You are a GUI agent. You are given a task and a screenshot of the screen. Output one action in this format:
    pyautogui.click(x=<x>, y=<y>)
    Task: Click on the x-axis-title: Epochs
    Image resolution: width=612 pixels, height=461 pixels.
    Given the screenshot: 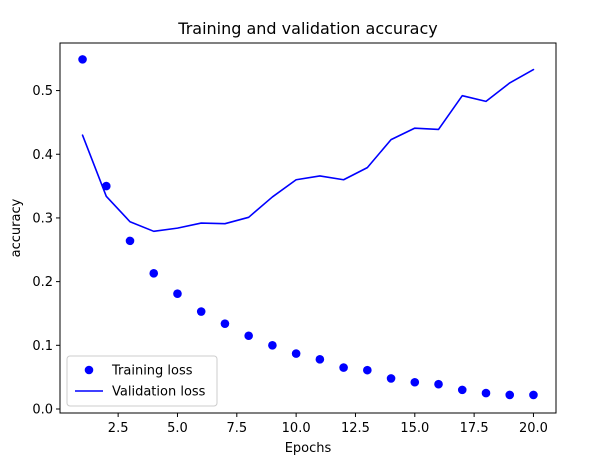 What is the action you would take?
    pyautogui.click(x=308, y=448)
    